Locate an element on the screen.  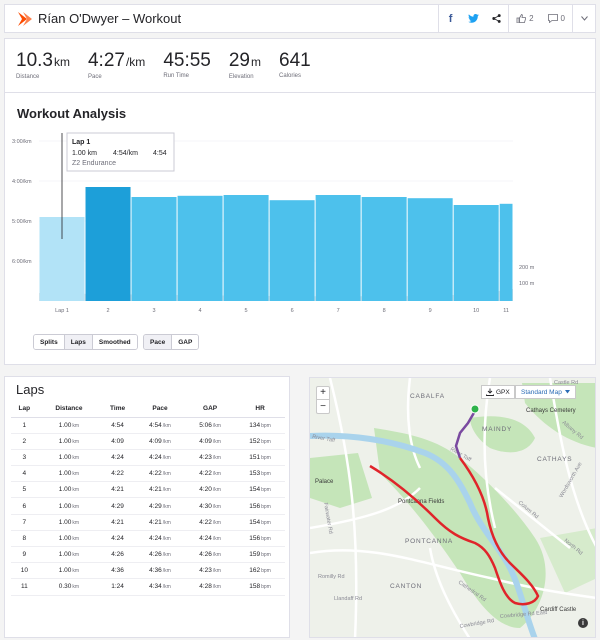
lap-row: 11 0.30km 1:24 4:34/km 4:28/km 158bpm is located at coordinates (148, 587).